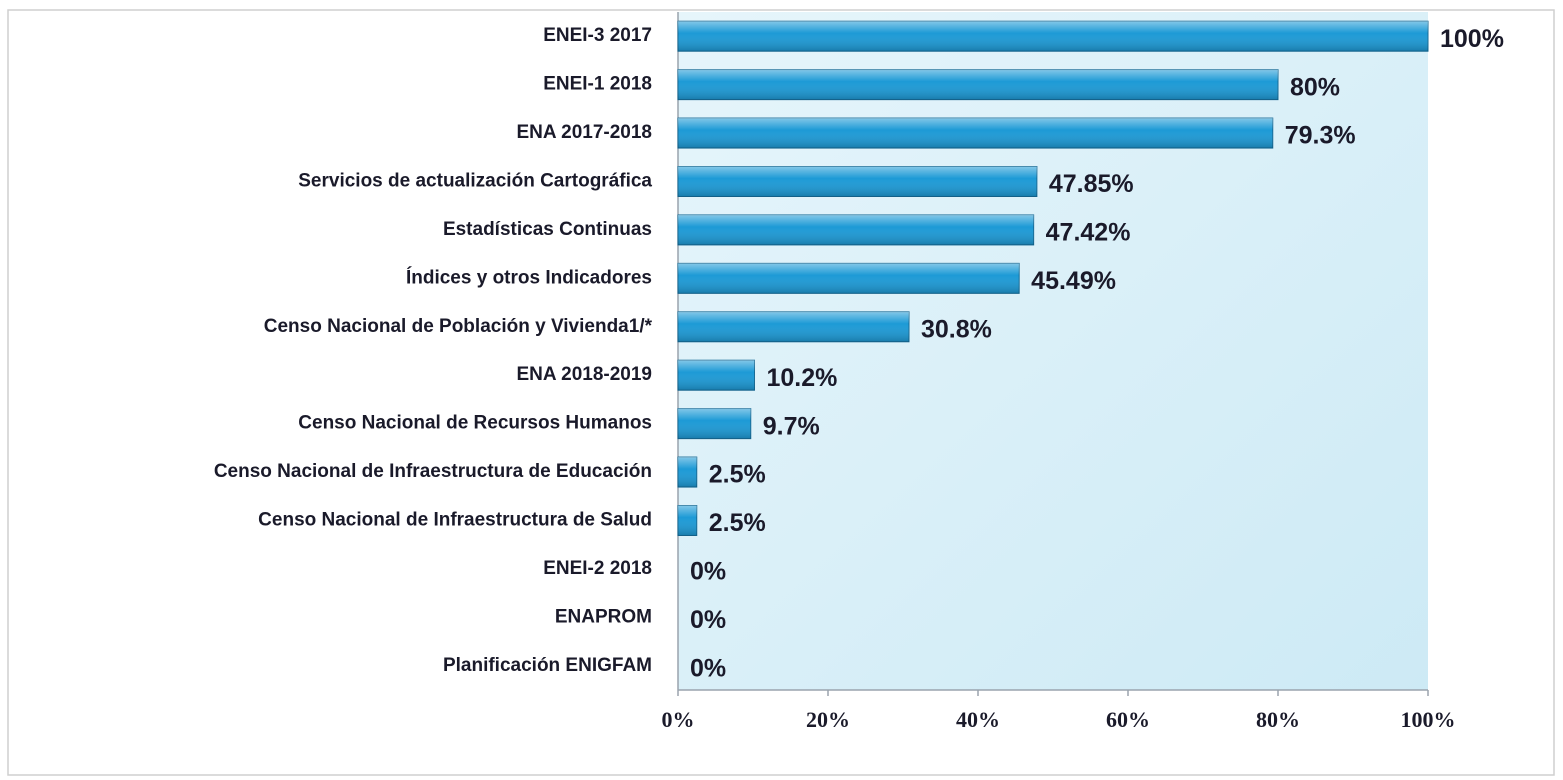  I want to click on y-tick-label: Censo Nacional de Recursos Humanos, so click(475, 423).